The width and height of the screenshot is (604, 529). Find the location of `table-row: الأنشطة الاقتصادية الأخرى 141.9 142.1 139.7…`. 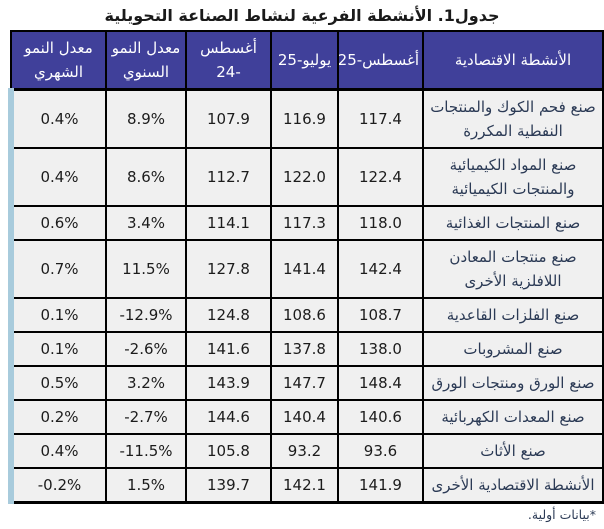

table-row: الأنشطة الاقتصادية الأخرى 141.9 142.1 139.7… is located at coordinates (306, 485).